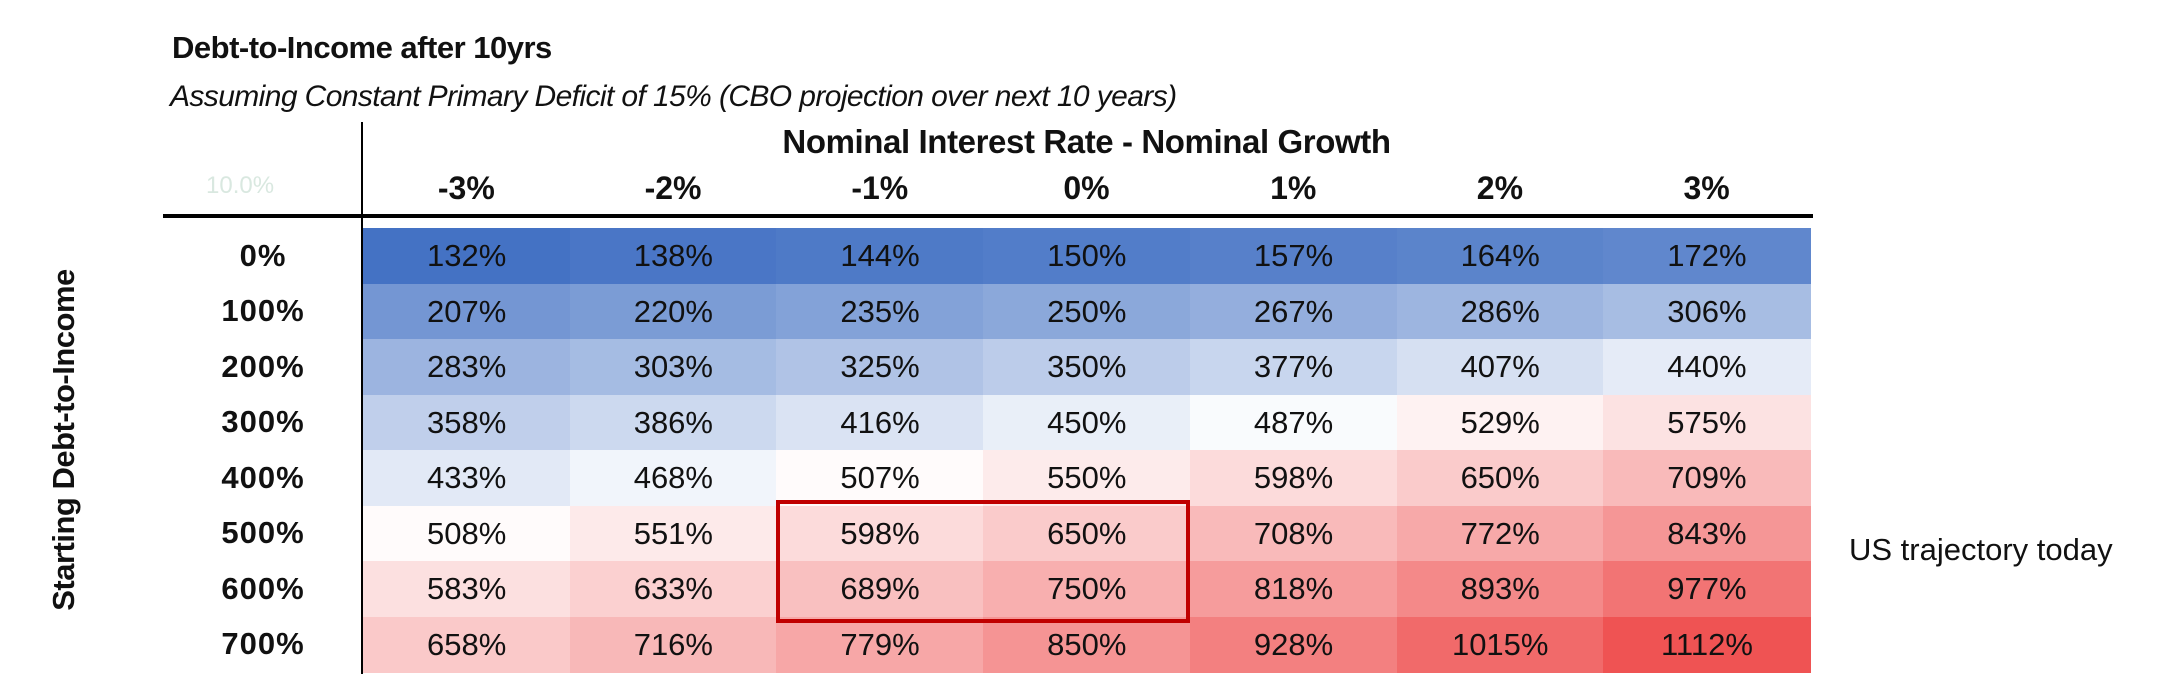 The height and width of the screenshot is (696, 2160). Describe the element at coordinates (467, 422) in the screenshot. I see `heatmap-cell: 358%` at that location.